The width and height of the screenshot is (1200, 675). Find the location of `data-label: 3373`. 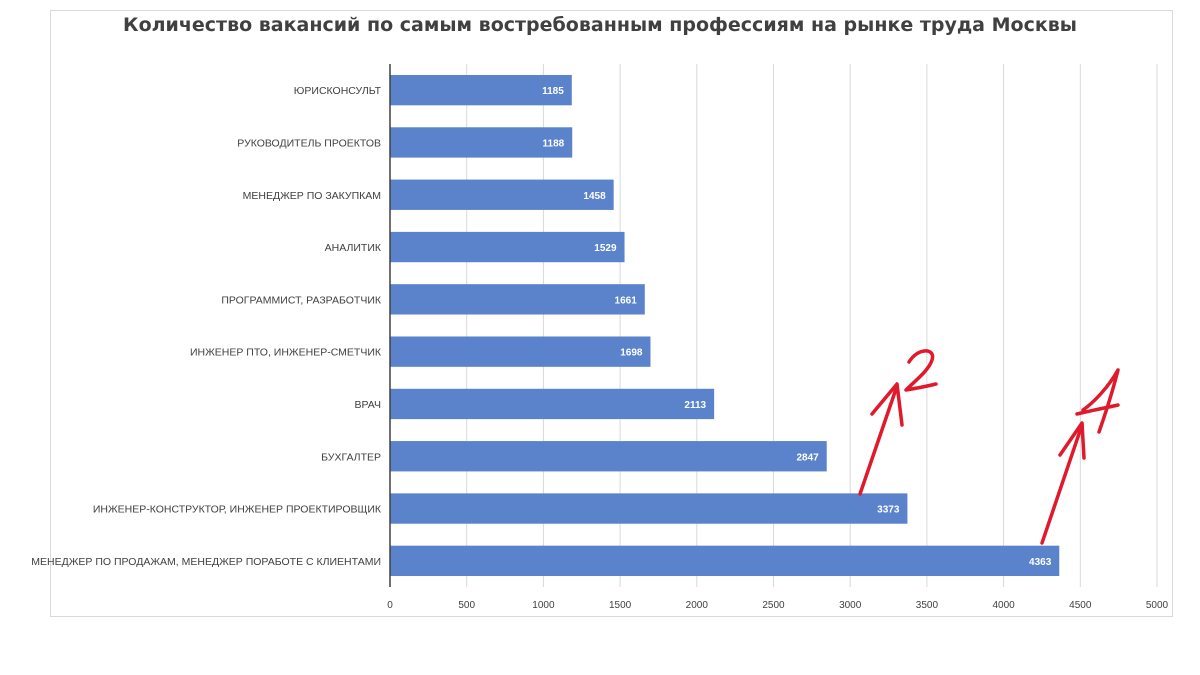

data-label: 3373 is located at coordinates (888, 510).